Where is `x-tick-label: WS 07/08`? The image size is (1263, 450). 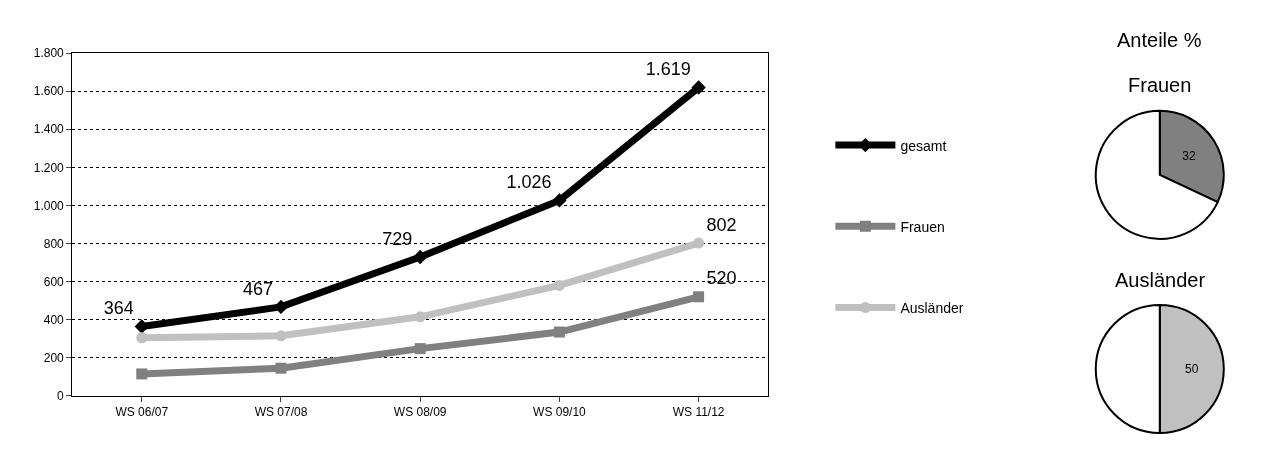 x-tick-label: WS 07/08 is located at coordinates (281, 412).